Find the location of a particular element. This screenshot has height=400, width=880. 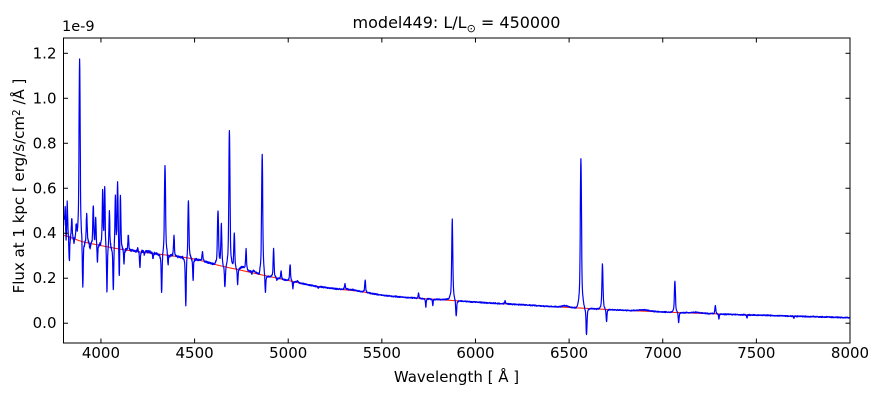

y-axis-label-superscript: 2 is located at coordinates (17, 112).